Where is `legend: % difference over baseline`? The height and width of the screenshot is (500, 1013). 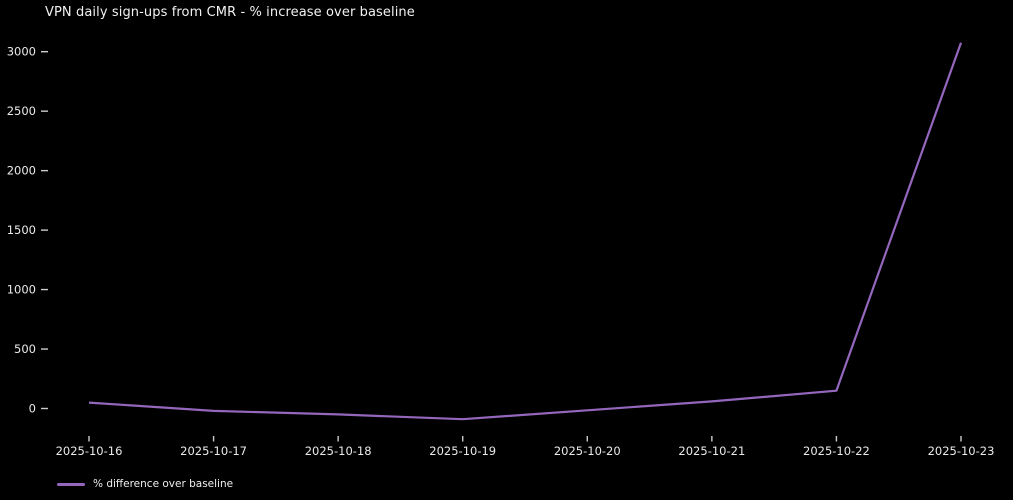
legend: % difference over baseline is located at coordinates (145, 484).